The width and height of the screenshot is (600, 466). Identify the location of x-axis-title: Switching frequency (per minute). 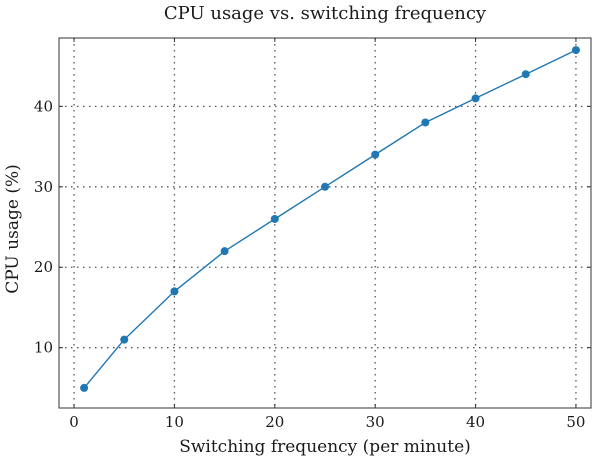
(325, 447).